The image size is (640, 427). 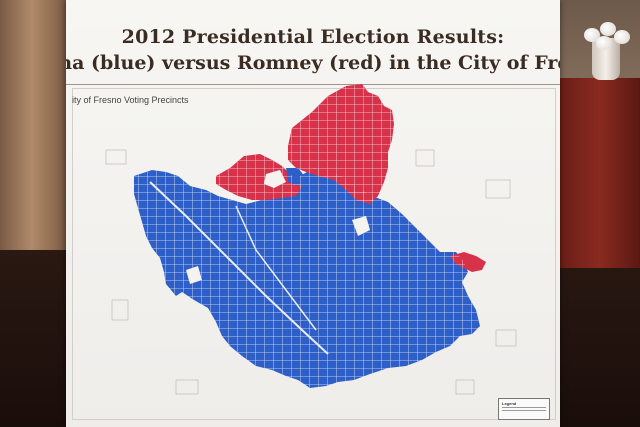 I want to click on poster-title: 2012 Presidential Election Results:, so click(x=313, y=37).